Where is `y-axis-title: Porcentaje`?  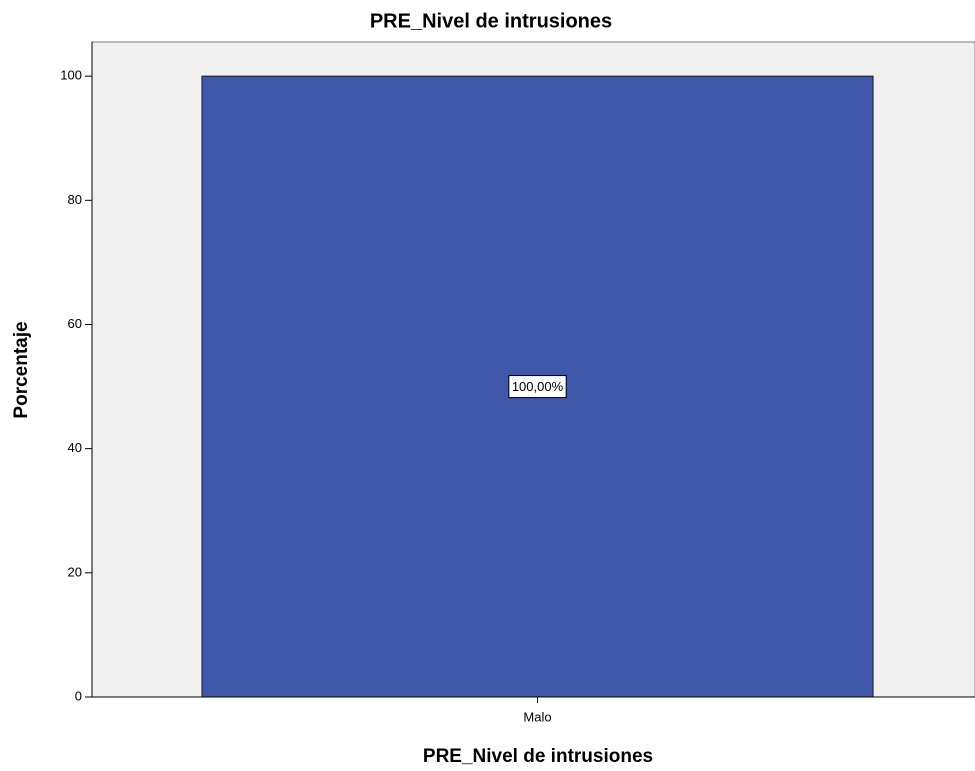
y-axis-title: Porcentaje is located at coordinates (21, 369).